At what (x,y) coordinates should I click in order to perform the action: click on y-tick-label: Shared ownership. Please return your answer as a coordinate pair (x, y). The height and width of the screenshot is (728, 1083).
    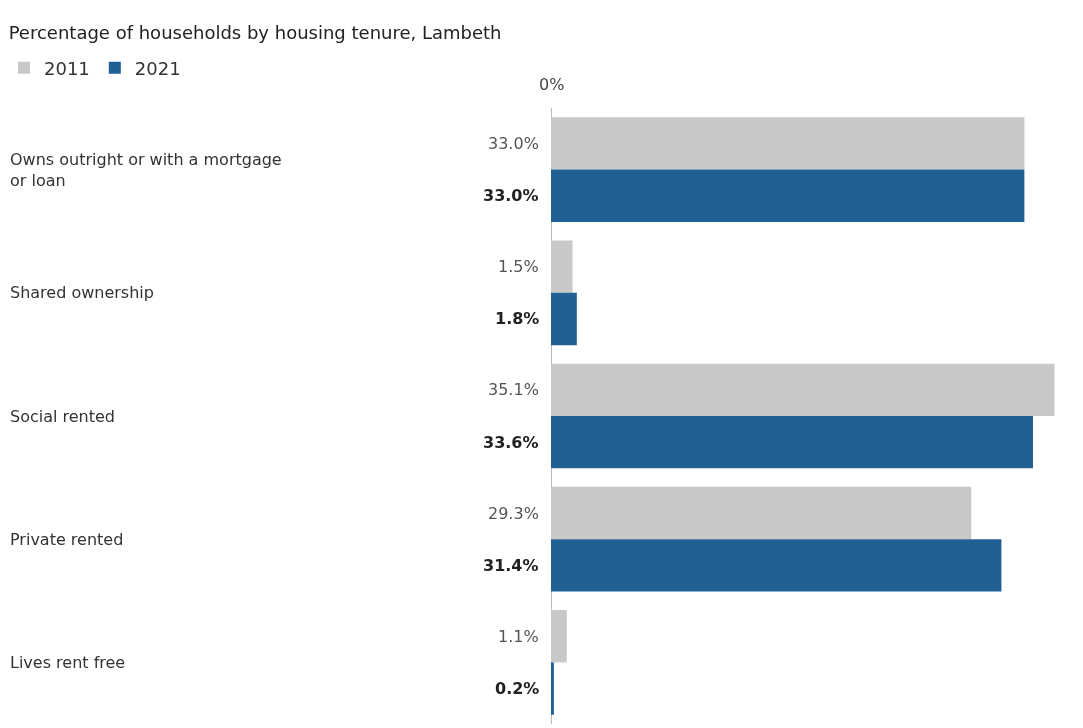
    Looking at the image, I should click on (82, 292).